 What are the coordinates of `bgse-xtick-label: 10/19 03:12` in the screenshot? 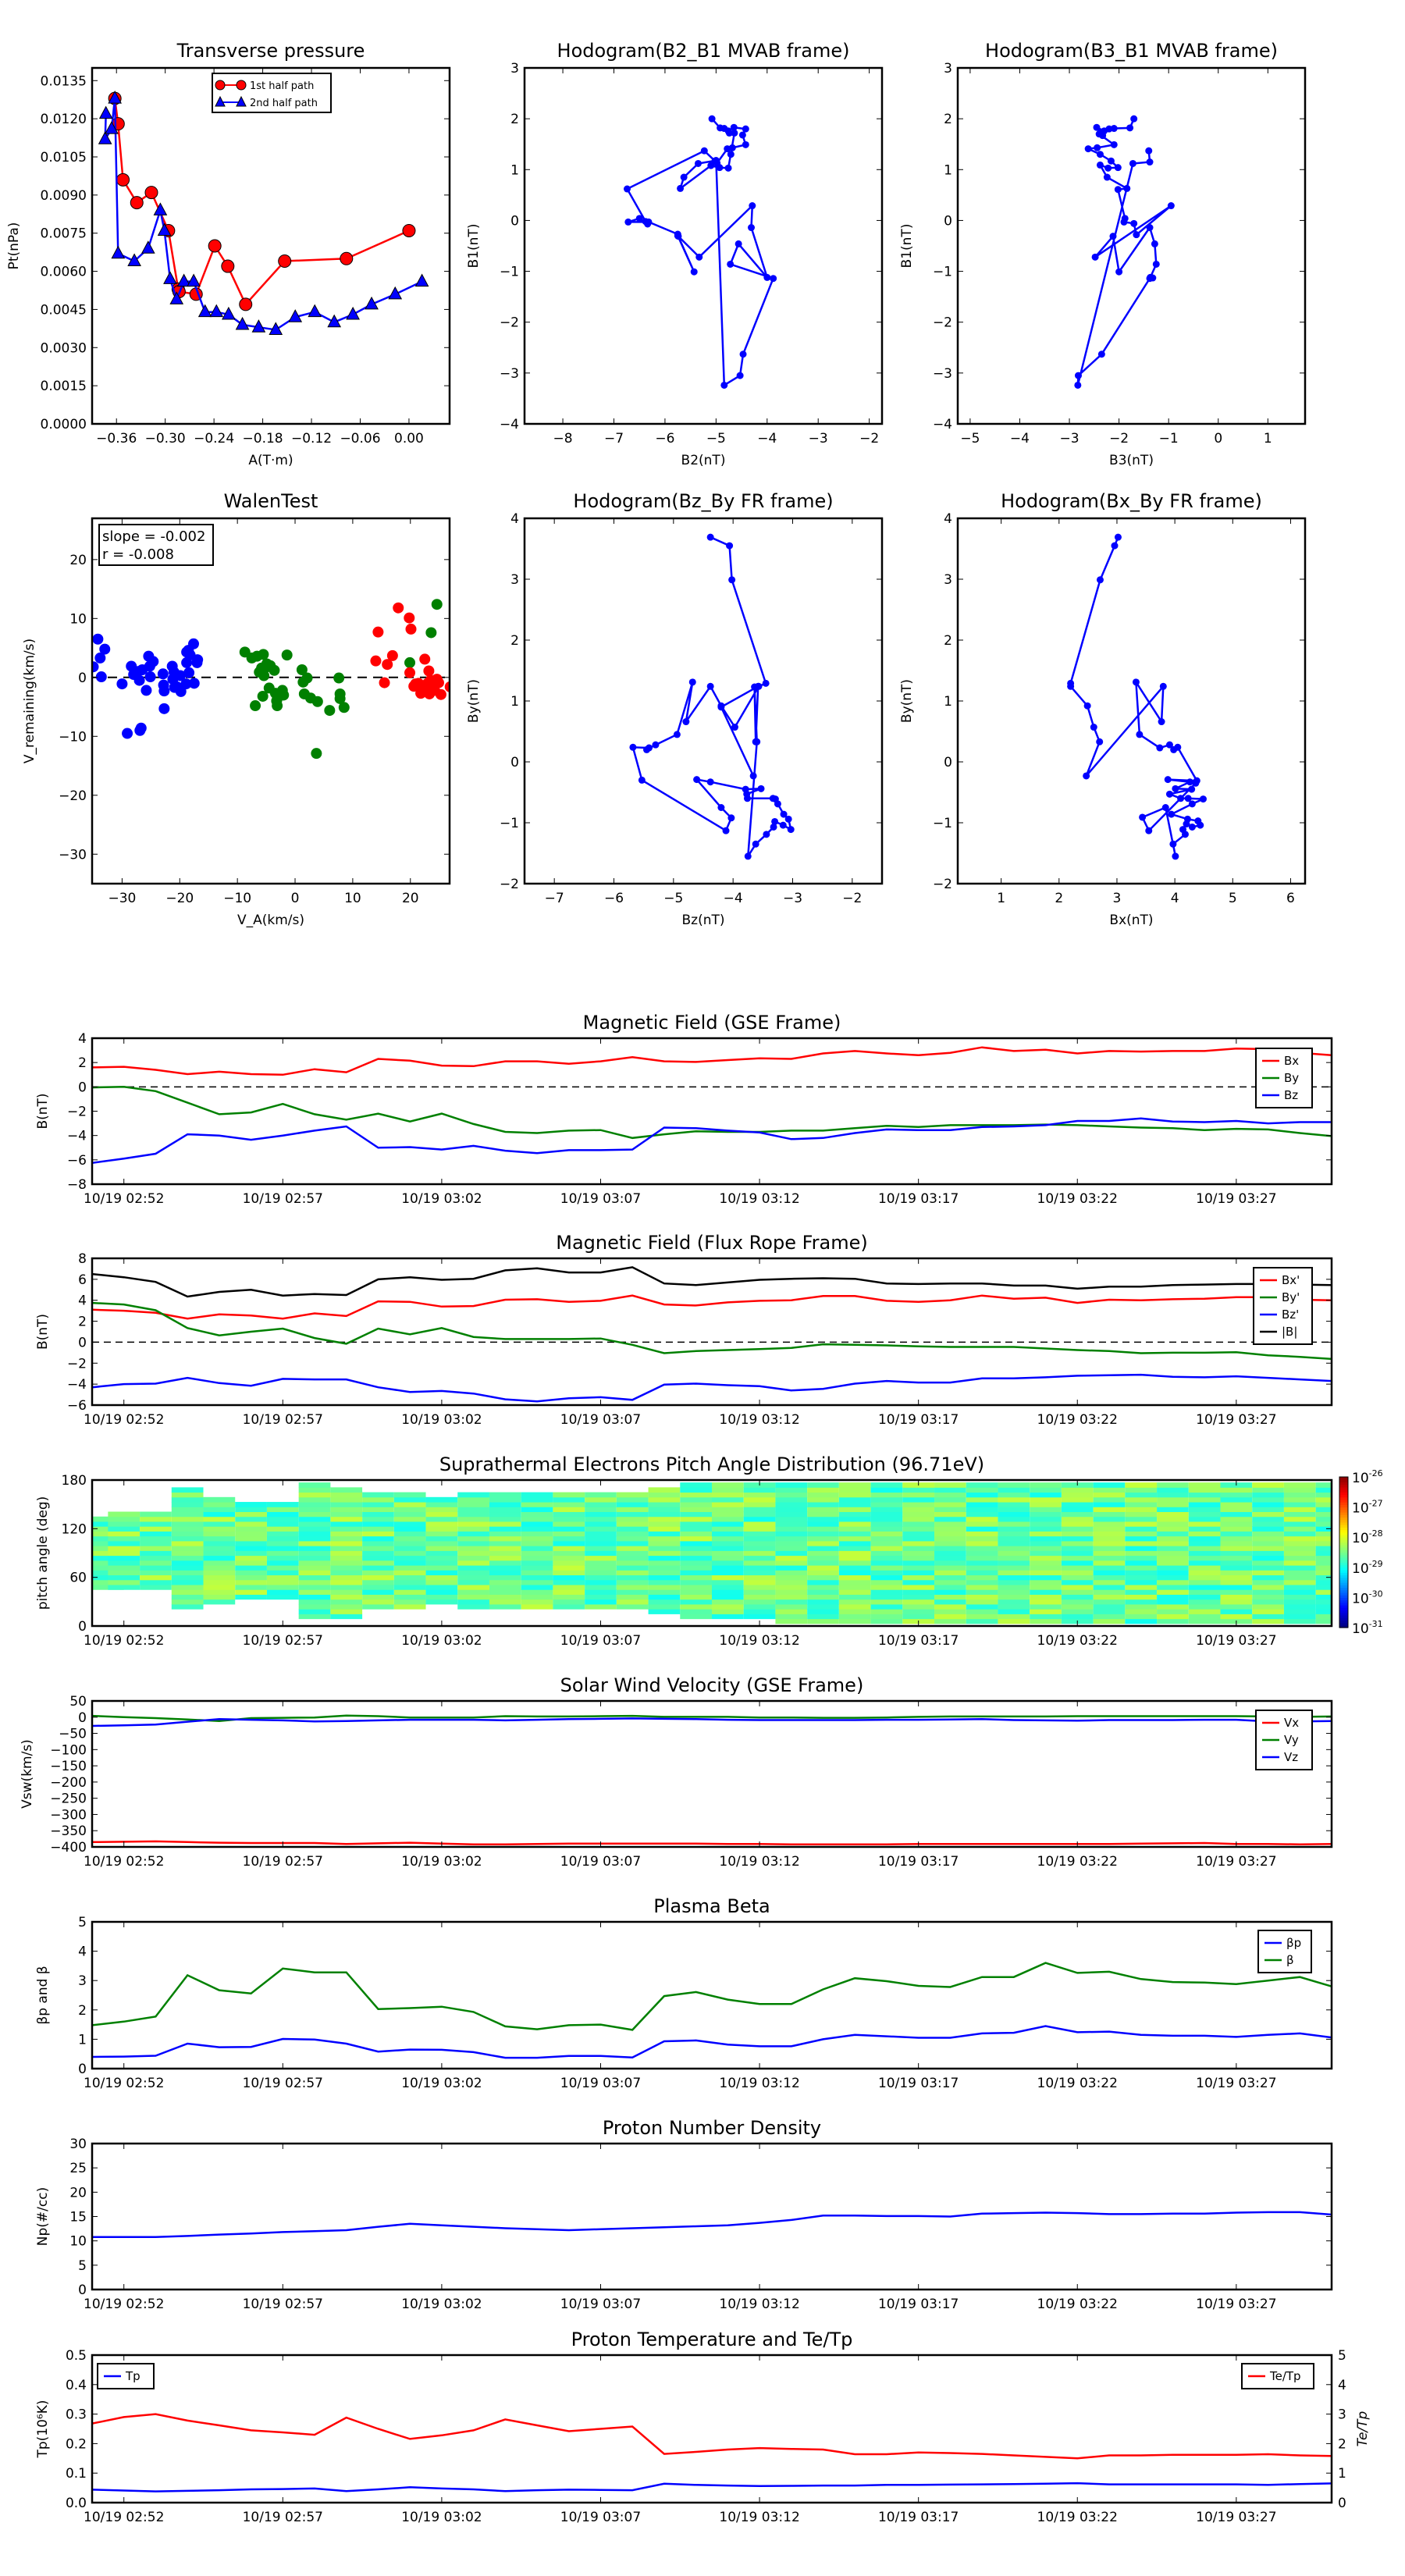 It's located at (759, 1199).